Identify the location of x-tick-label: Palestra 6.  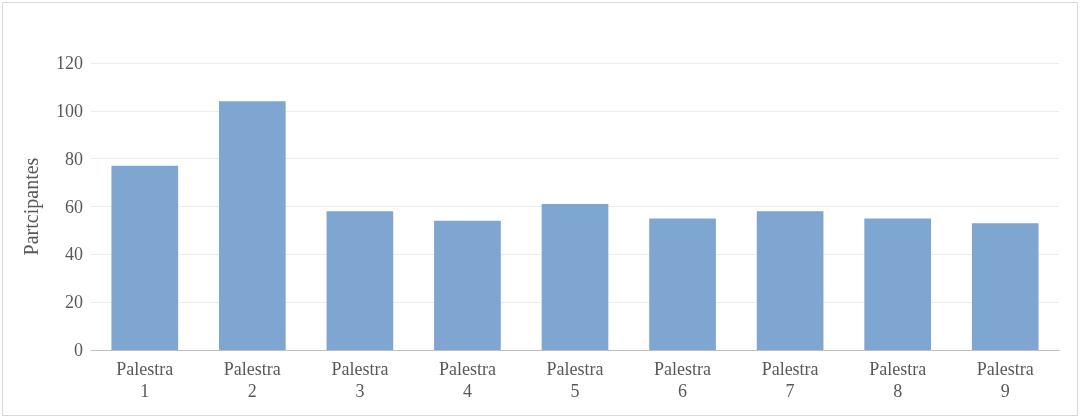
(683, 380).